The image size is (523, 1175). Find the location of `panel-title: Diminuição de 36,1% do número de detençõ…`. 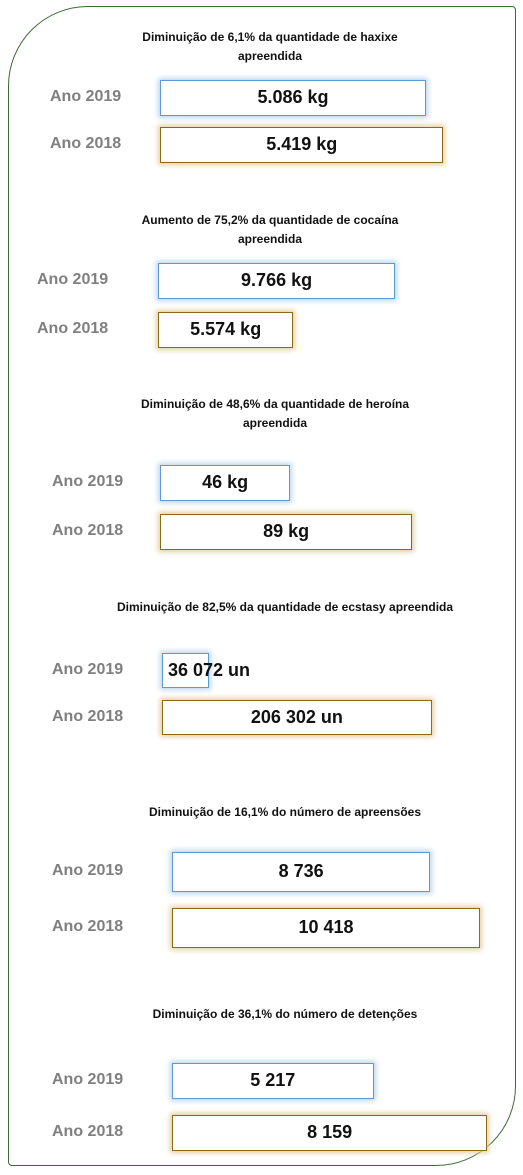

panel-title: Diminuição de 36,1% do número de detençõ… is located at coordinates (285, 1014).